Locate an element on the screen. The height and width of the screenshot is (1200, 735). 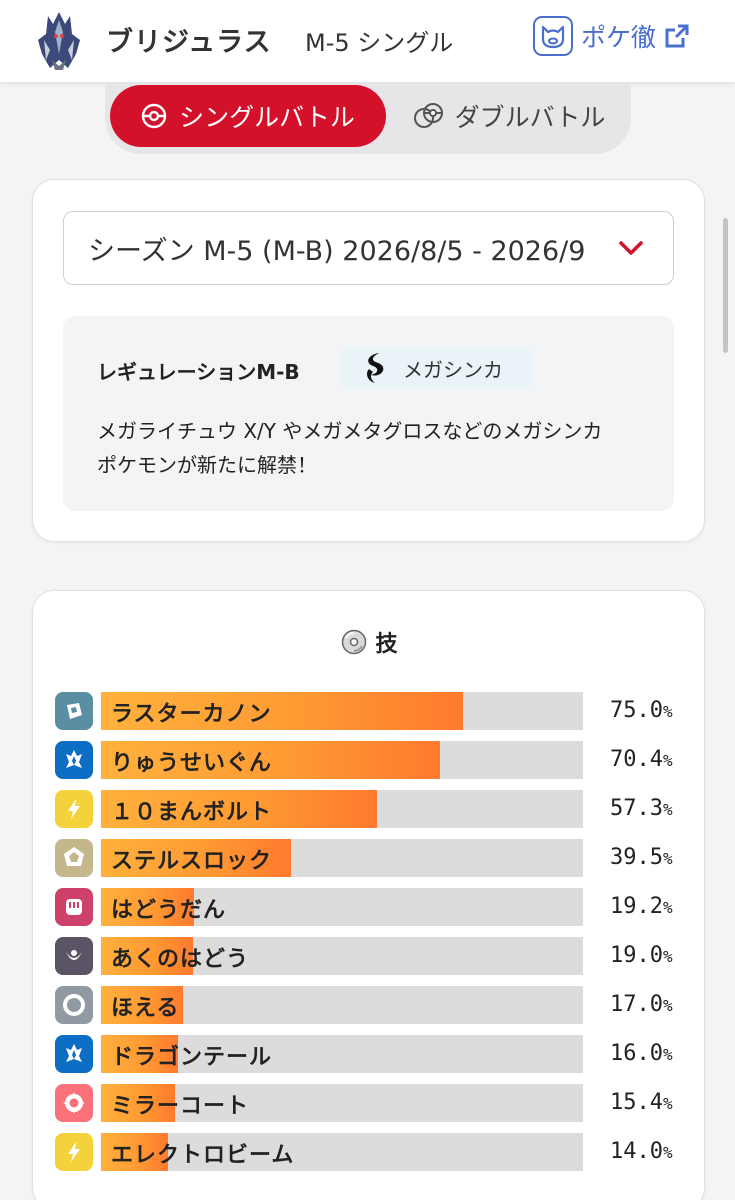
move-name: ドラゴンテール is located at coordinates (192, 1057).